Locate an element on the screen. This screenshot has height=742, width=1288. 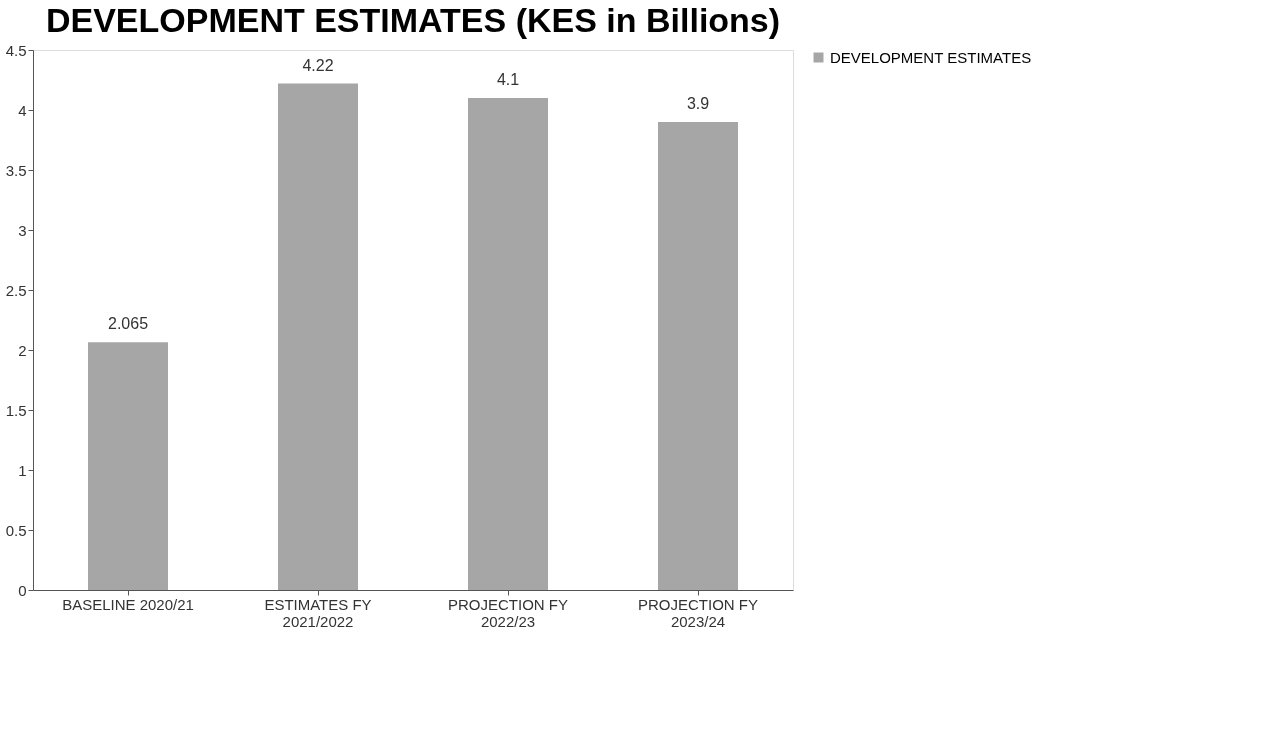
y-tick-label: 0.5 is located at coordinates (16, 530).